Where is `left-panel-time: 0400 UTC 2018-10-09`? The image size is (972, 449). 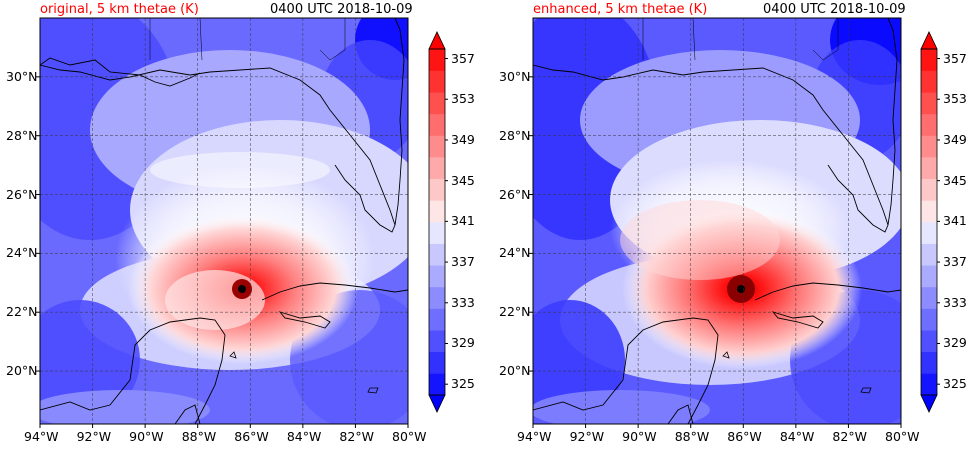
left-panel-time: 0400 UTC 2018-10-09 is located at coordinates (341, 9).